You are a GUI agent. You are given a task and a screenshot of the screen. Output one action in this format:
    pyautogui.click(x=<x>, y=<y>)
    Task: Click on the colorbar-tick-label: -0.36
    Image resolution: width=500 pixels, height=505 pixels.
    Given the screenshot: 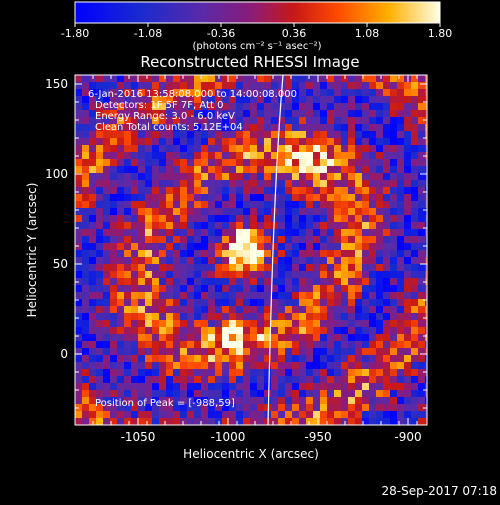 What is the action you would take?
    pyautogui.click(x=221, y=33)
    